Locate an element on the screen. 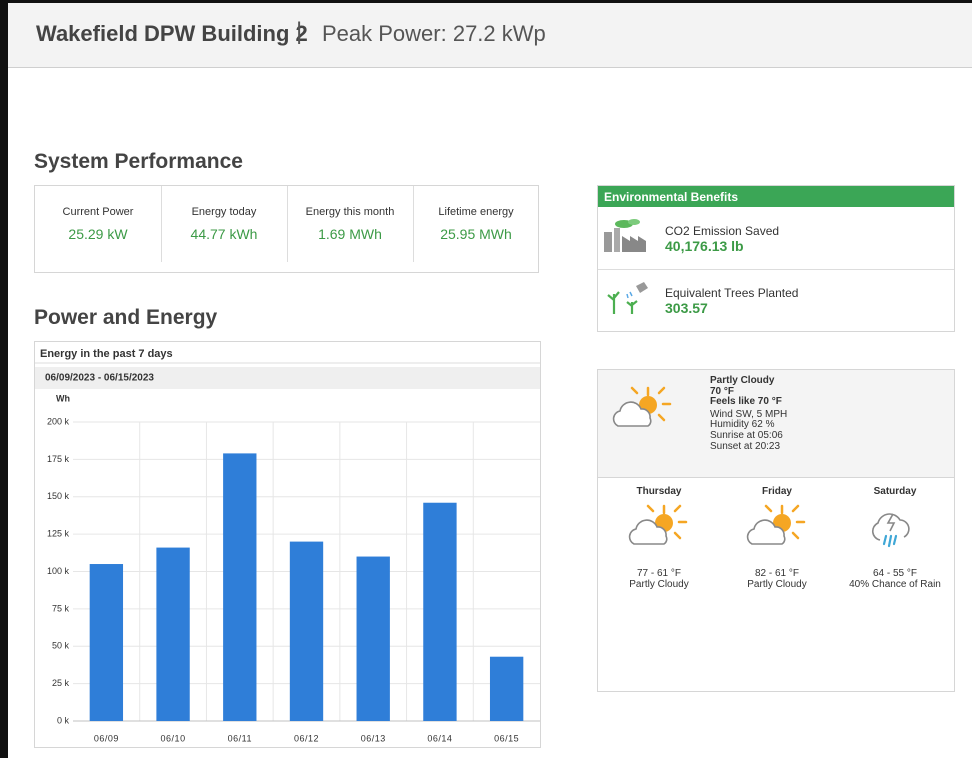 This screenshot has height=758, width=972. subtitle-band is located at coordinates (287, 378).